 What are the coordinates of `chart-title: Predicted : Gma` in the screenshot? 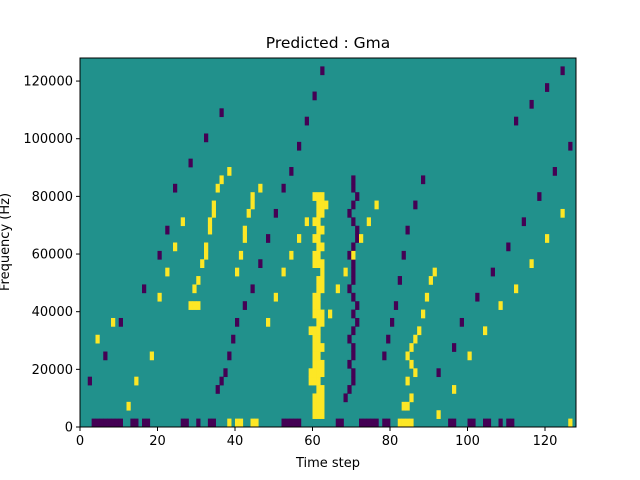 It's located at (328, 43).